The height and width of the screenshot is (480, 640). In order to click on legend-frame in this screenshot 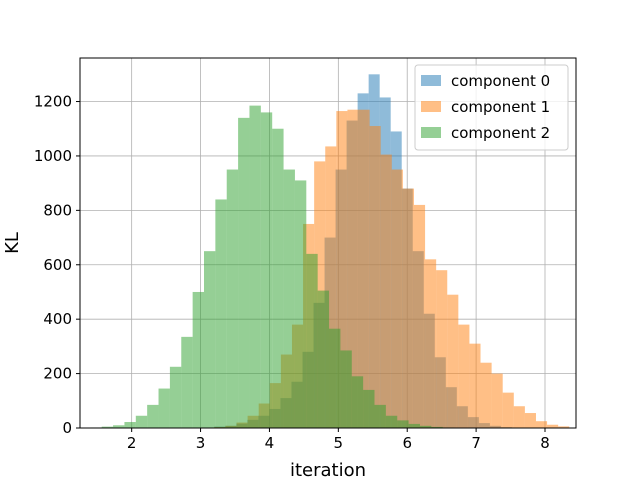, I will do `click(491, 107)`.